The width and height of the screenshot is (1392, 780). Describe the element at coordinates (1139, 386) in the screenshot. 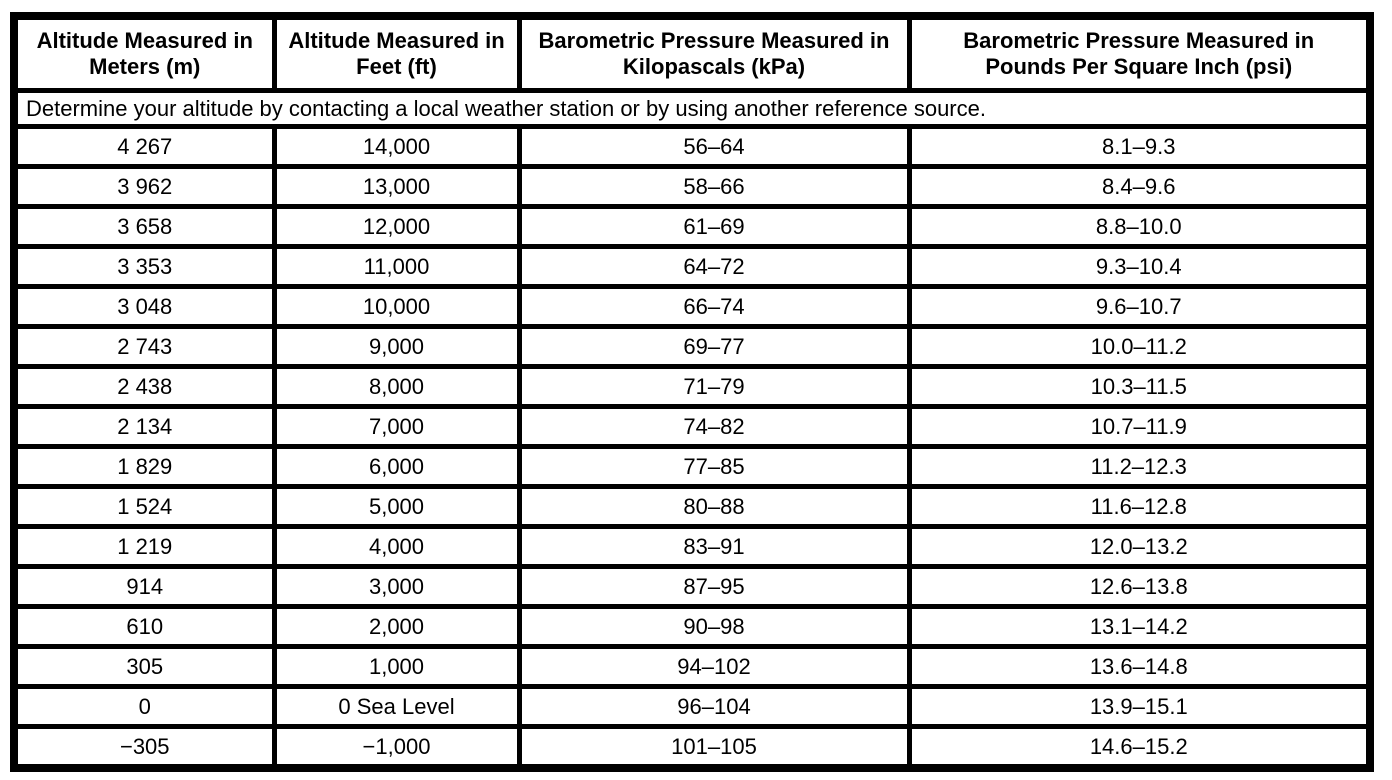

I see `cell-psi: 10.3–11.5` at that location.